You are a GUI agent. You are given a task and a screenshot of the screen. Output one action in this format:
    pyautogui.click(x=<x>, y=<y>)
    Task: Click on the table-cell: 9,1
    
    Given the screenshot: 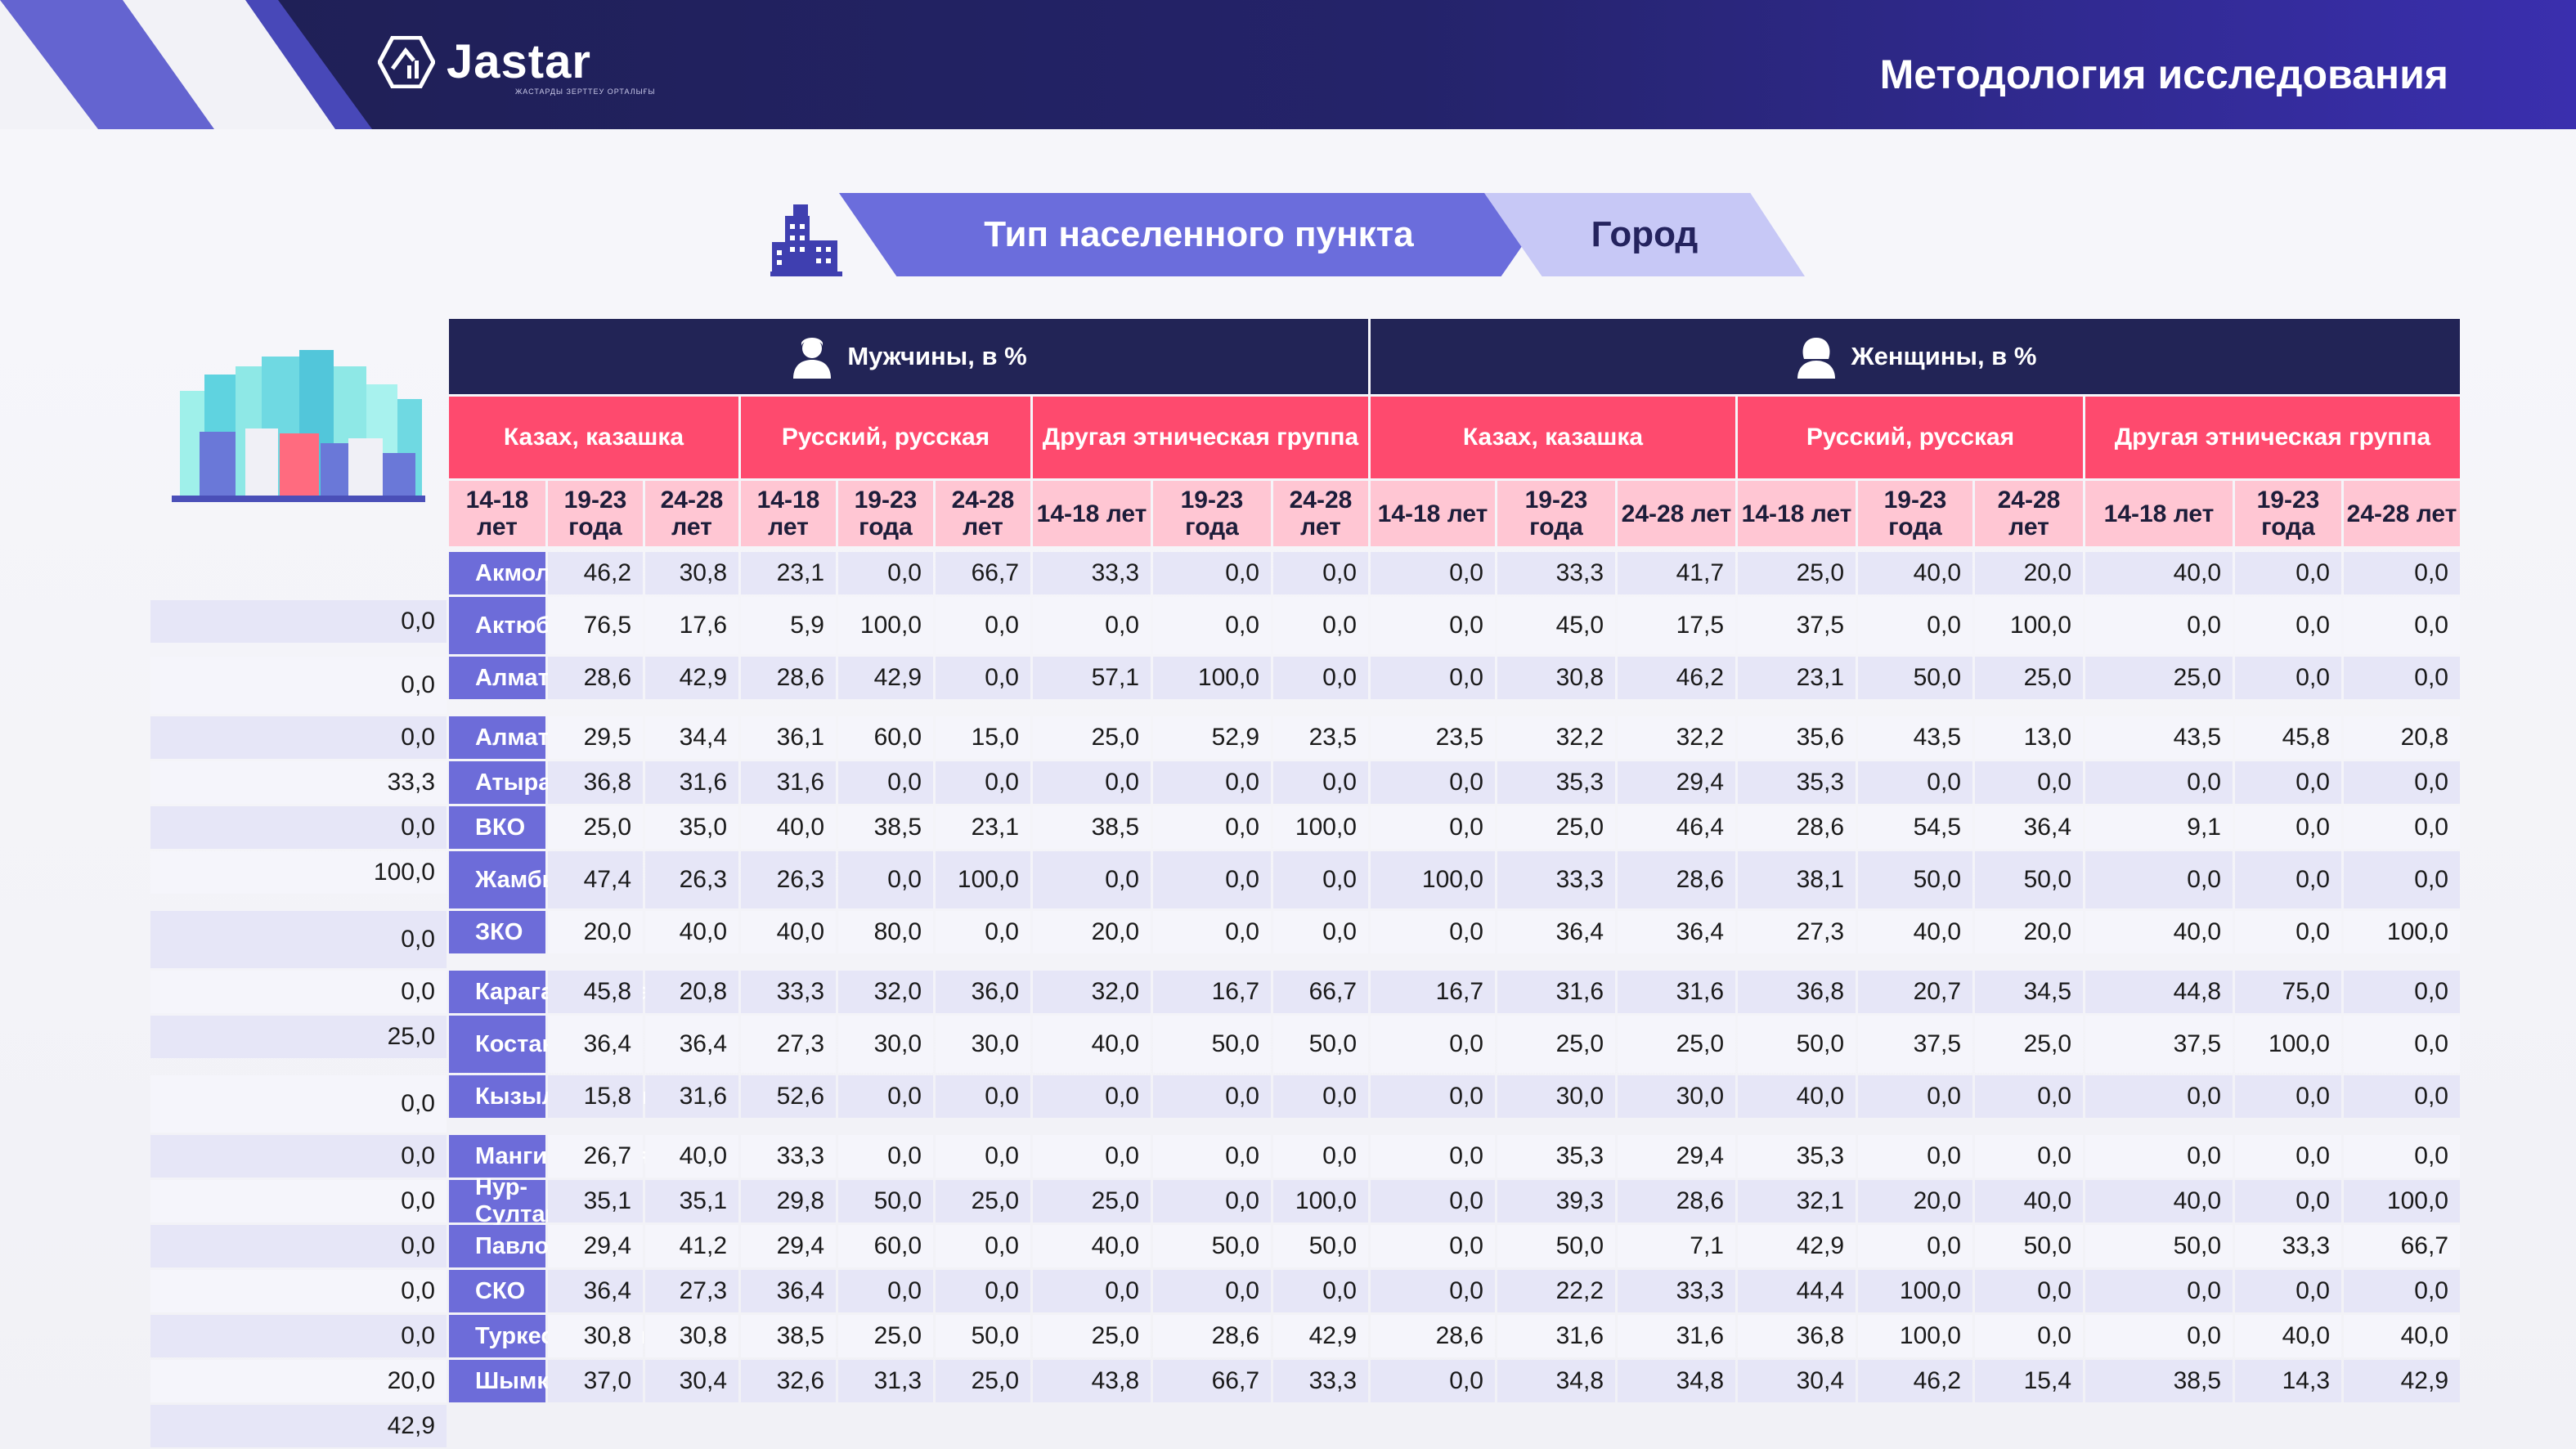 What is the action you would take?
    pyautogui.click(x=2159, y=827)
    